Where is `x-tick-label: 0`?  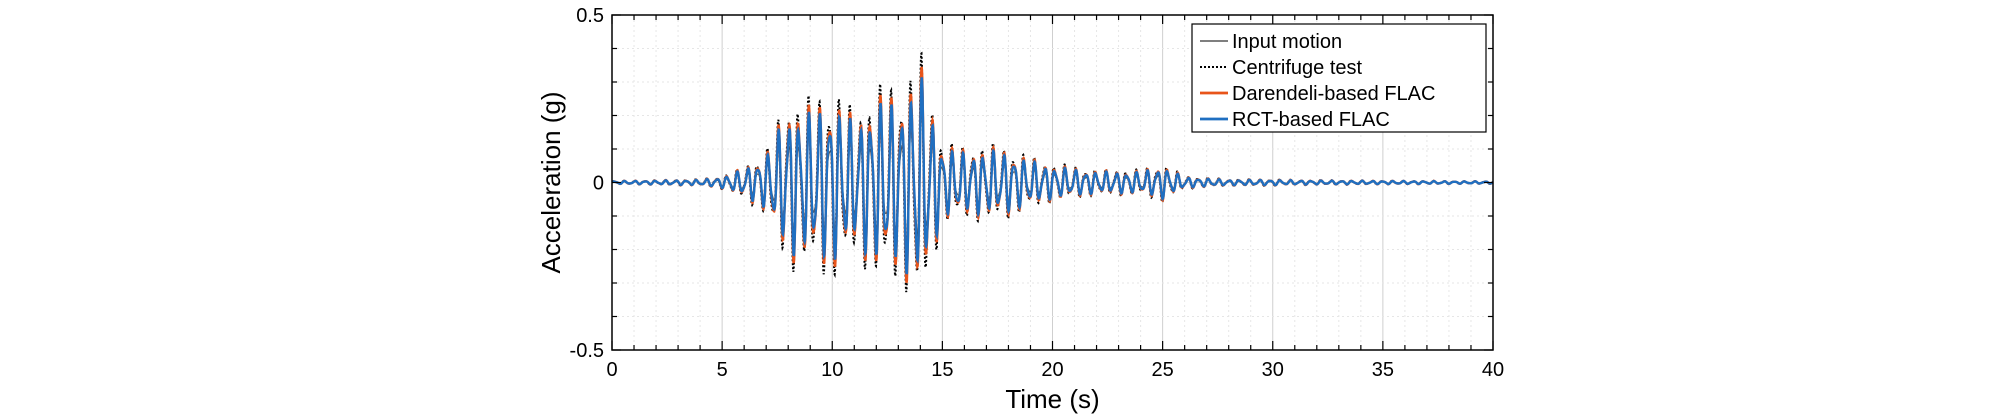 x-tick-label: 0 is located at coordinates (611, 370).